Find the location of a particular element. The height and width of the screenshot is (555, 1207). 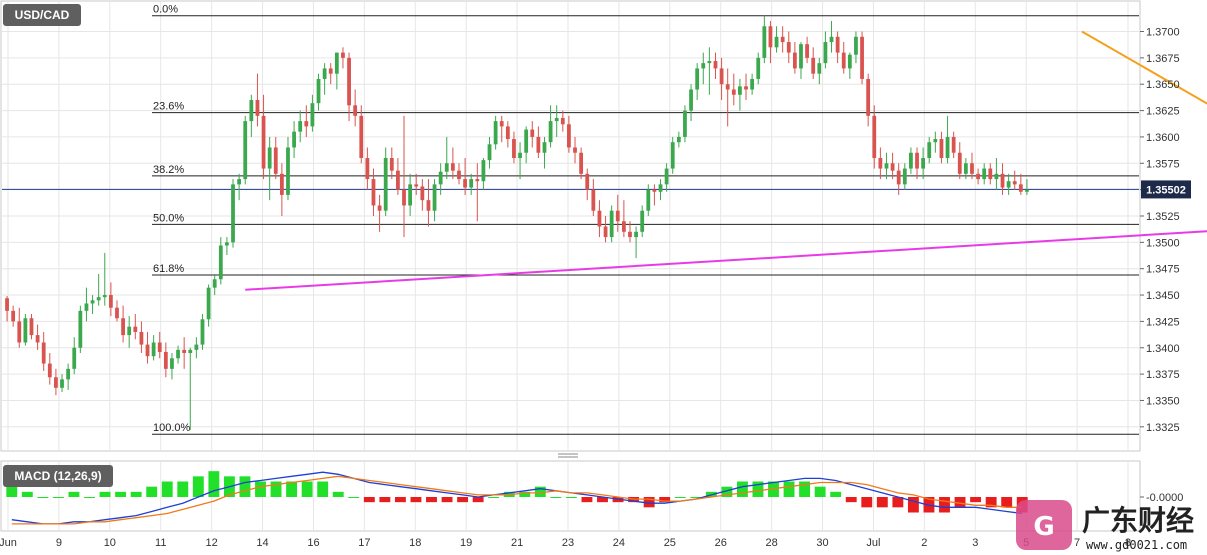

y-tick-label: 1.3375 is located at coordinates (1163, 375).